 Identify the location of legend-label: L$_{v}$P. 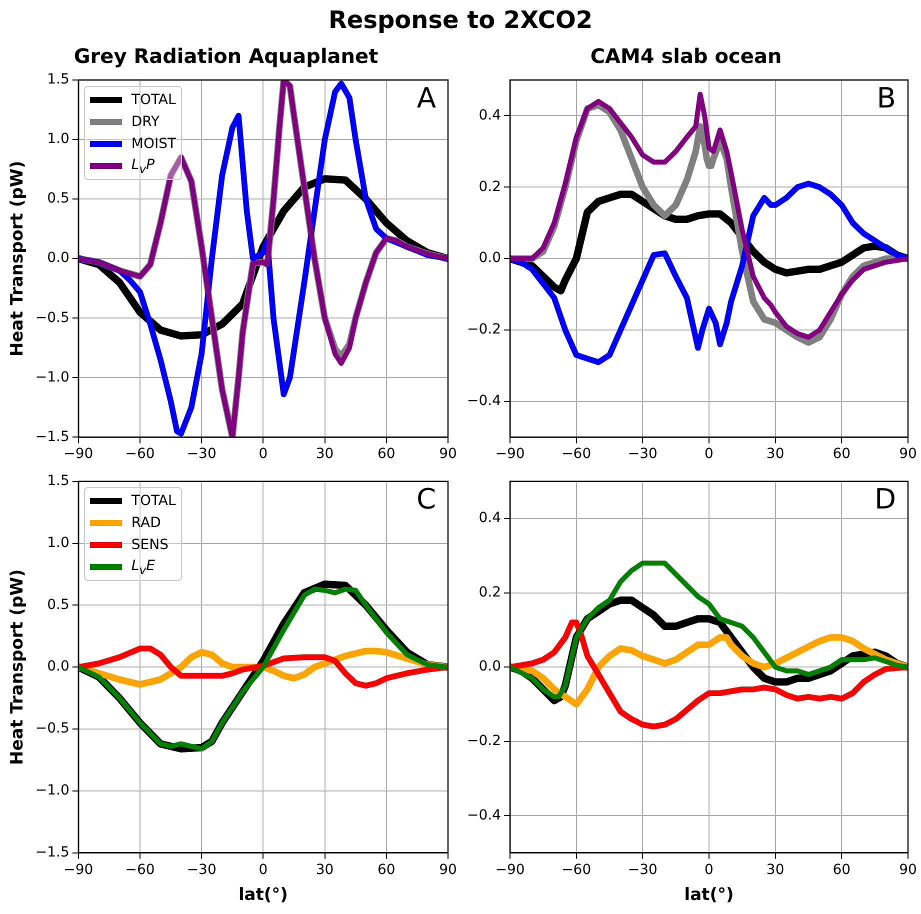
(143, 166).